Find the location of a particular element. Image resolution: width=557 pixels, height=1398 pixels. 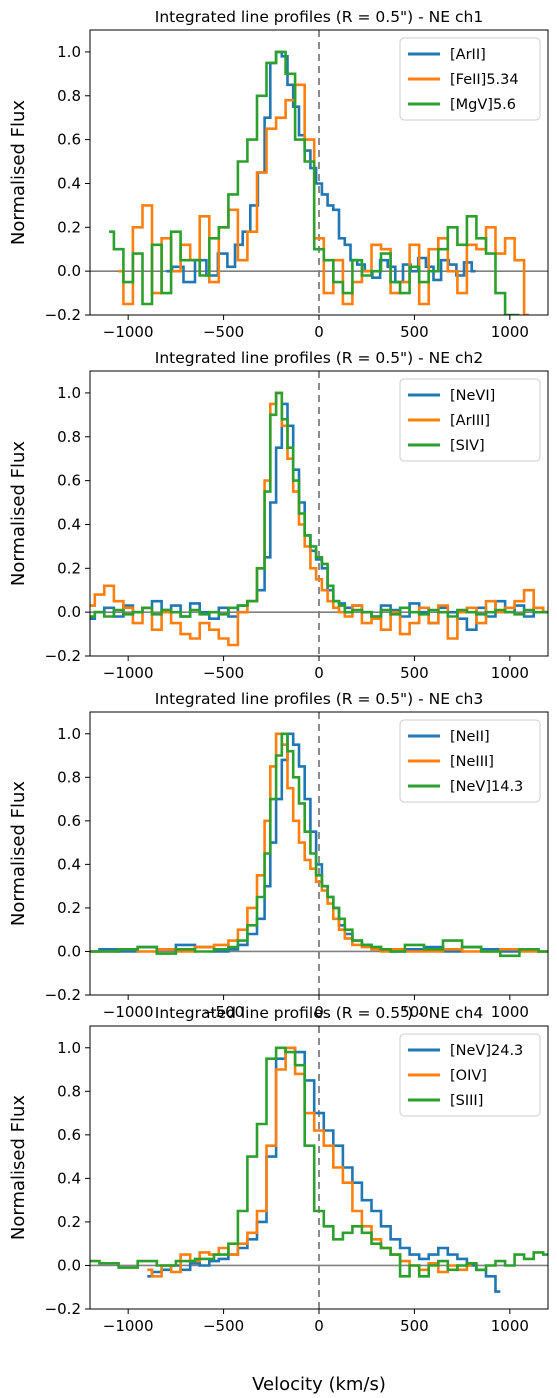

legend-label: [NeII] is located at coordinates (470, 737).